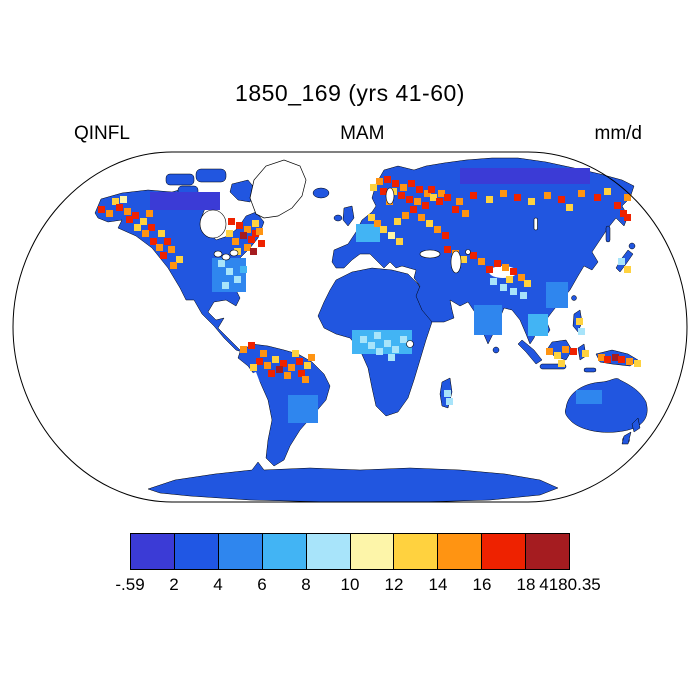 The image size is (700, 700). What do you see at coordinates (358, 134) in the screenshot?
I see `subtitle-row: QINFL MAM mm/d` at bounding box center [358, 134].